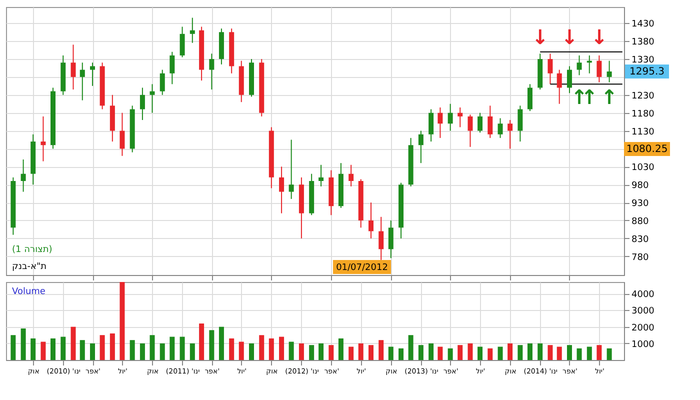 This screenshot has height=400, width=700. What do you see at coordinates (640, 204) in the screenshot?
I see `y-tick-label: 930` at bounding box center [640, 204].